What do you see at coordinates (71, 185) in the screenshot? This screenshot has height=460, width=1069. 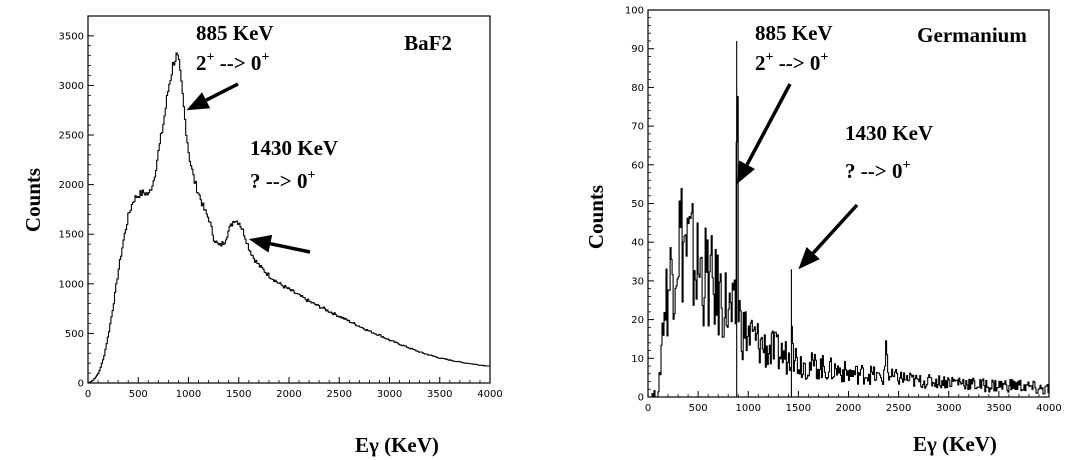 I see `y-tick-label: 2000` at bounding box center [71, 185].